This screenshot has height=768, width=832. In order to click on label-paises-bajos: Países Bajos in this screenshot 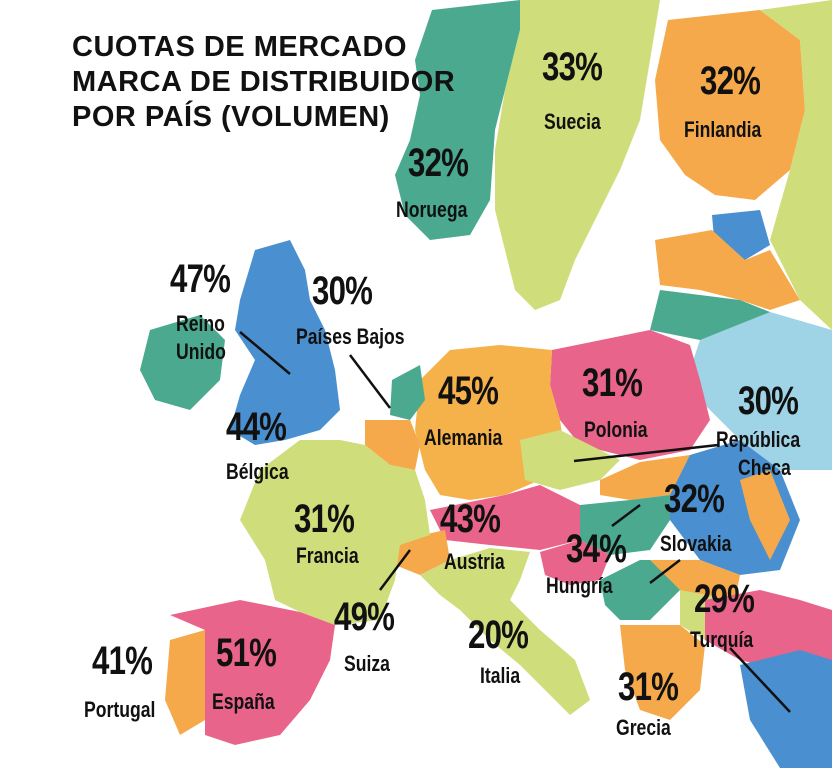, I will do `click(350, 336)`.